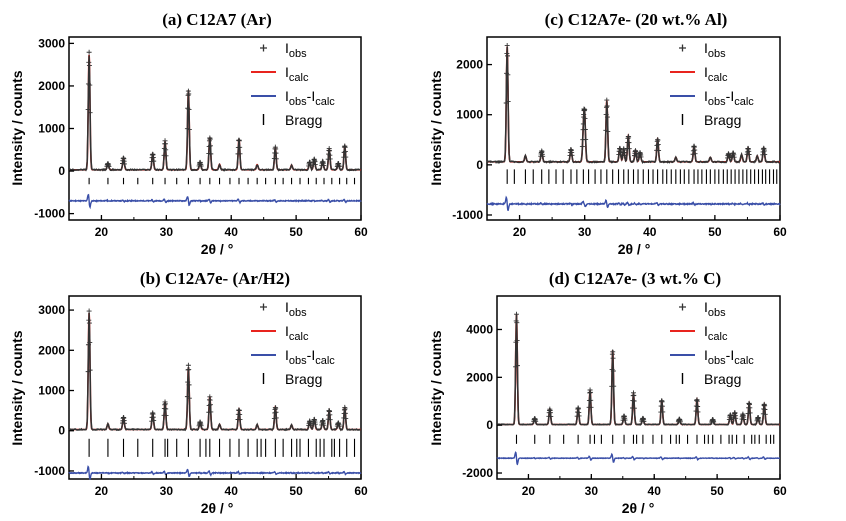  What do you see at coordinates (489, 425) in the screenshot?
I see `y-tick-label: 0` at bounding box center [489, 425].